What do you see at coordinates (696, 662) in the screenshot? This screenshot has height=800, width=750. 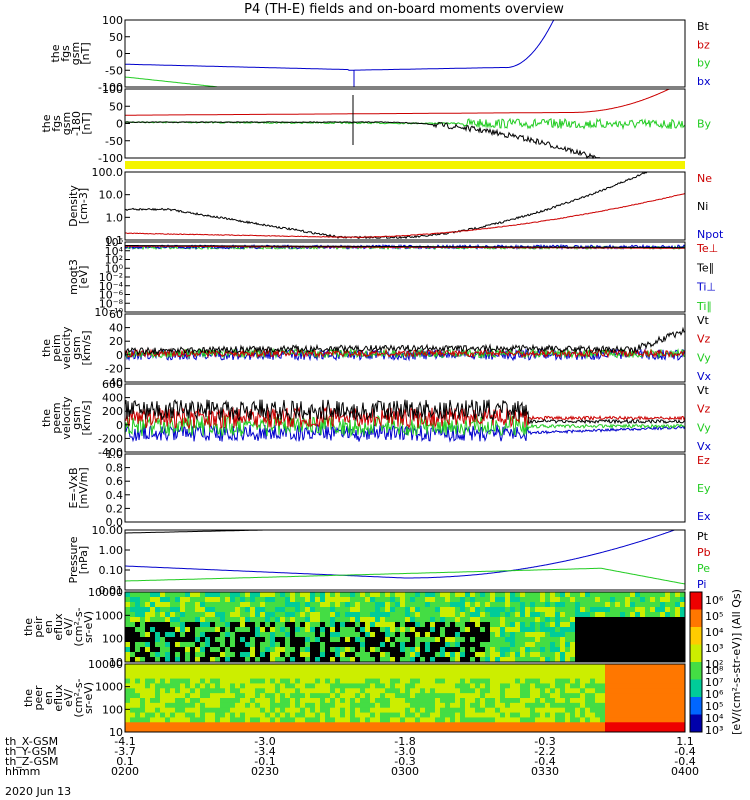 I see `colorbar-frame` at bounding box center [696, 662].